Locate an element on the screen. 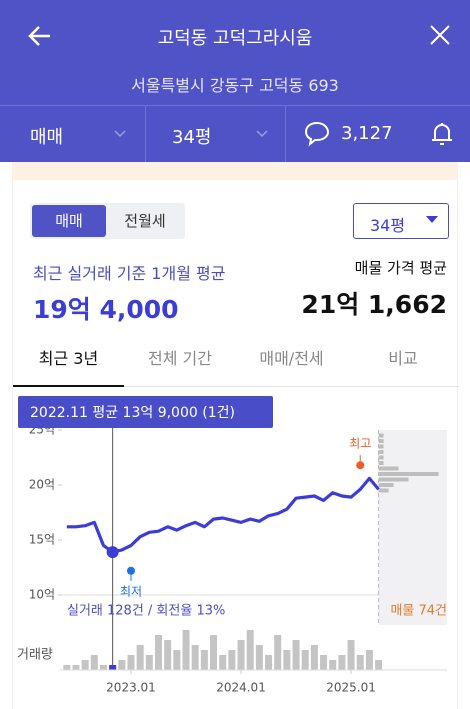 The height and width of the screenshot is (709, 470). recent-label: 최근 실거래 기준 1개월 평균 is located at coordinates (129, 273).